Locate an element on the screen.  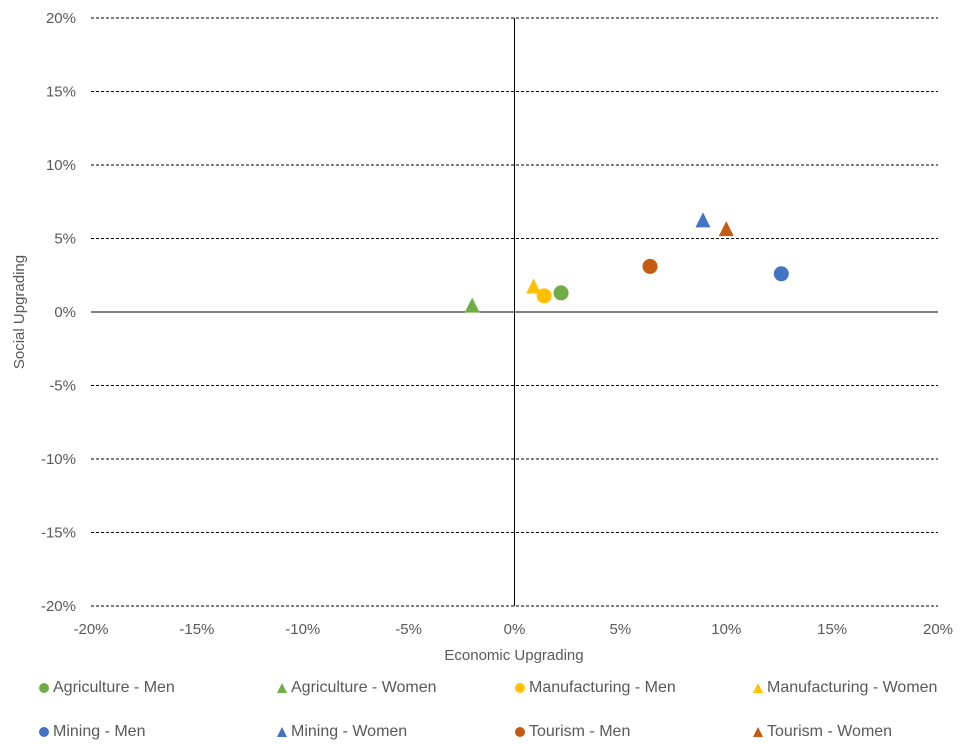
x-tick-label: -20% is located at coordinates (90, 629).